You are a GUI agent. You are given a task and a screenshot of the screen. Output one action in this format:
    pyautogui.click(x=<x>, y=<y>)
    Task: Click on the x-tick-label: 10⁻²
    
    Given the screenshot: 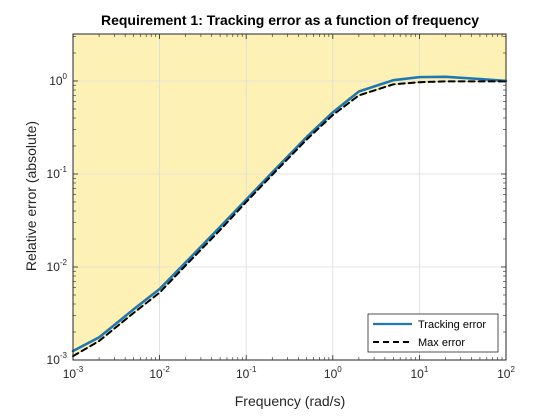 What is the action you would take?
    pyautogui.click(x=159, y=373)
    